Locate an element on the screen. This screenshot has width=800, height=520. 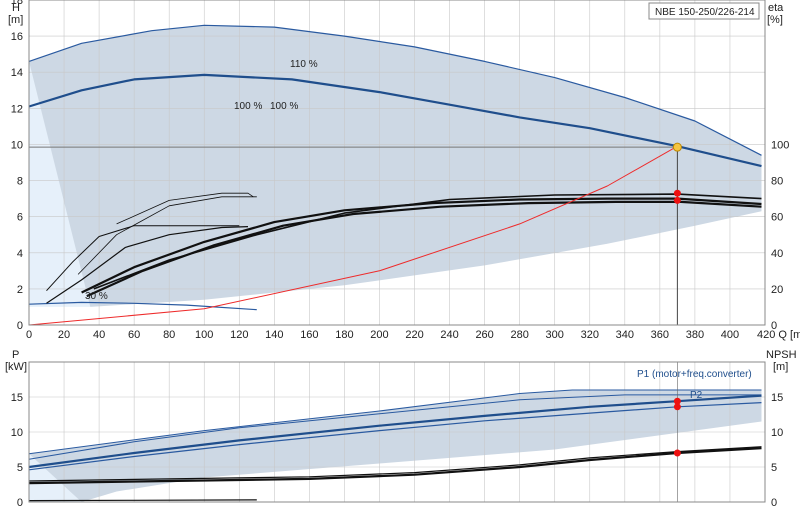
series-npsh-min is located at coordinates (142, 500).